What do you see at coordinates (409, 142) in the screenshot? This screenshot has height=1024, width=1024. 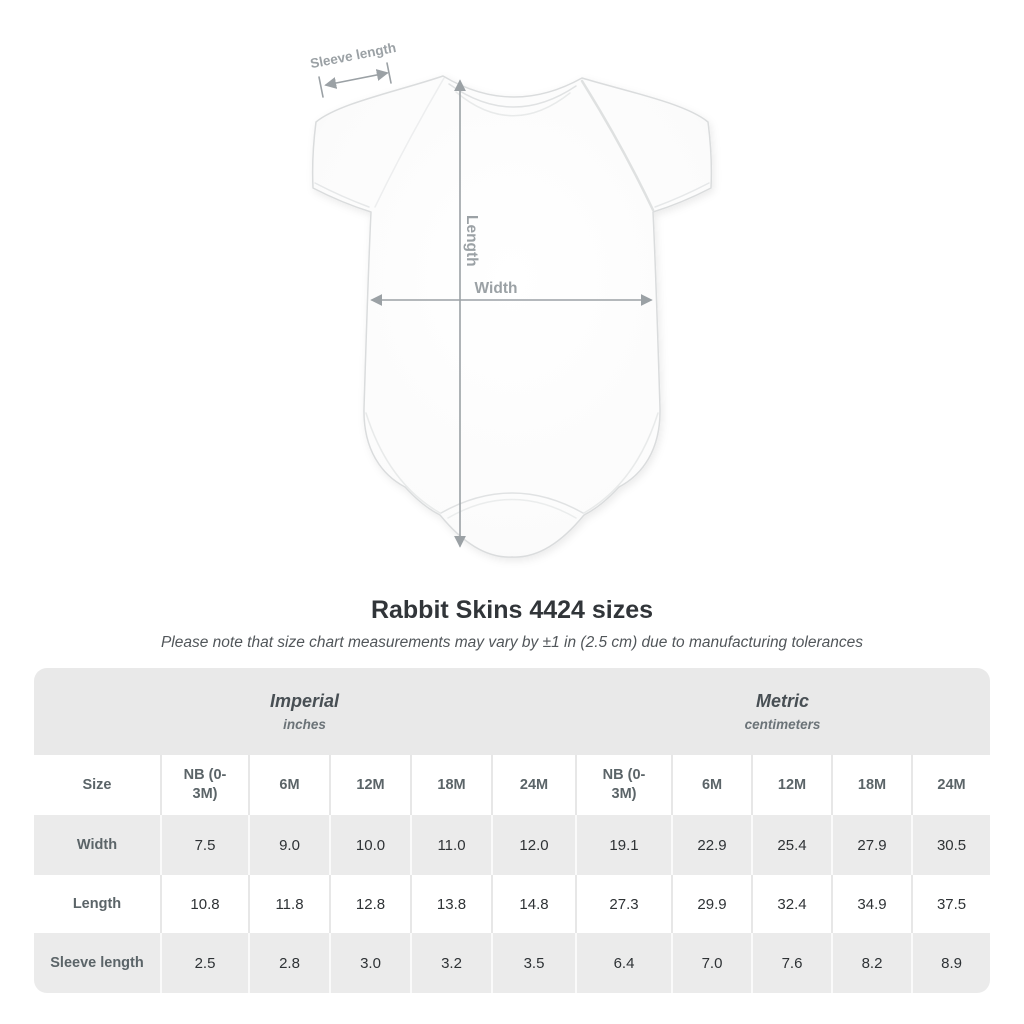 I see `left-lap-seam` at bounding box center [409, 142].